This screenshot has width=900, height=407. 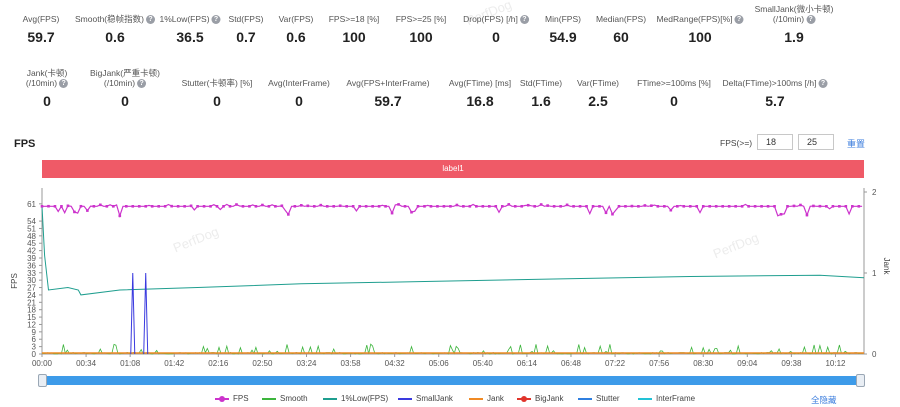 I want to click on fps-threshold-low-input, so click(x=775, y=142).